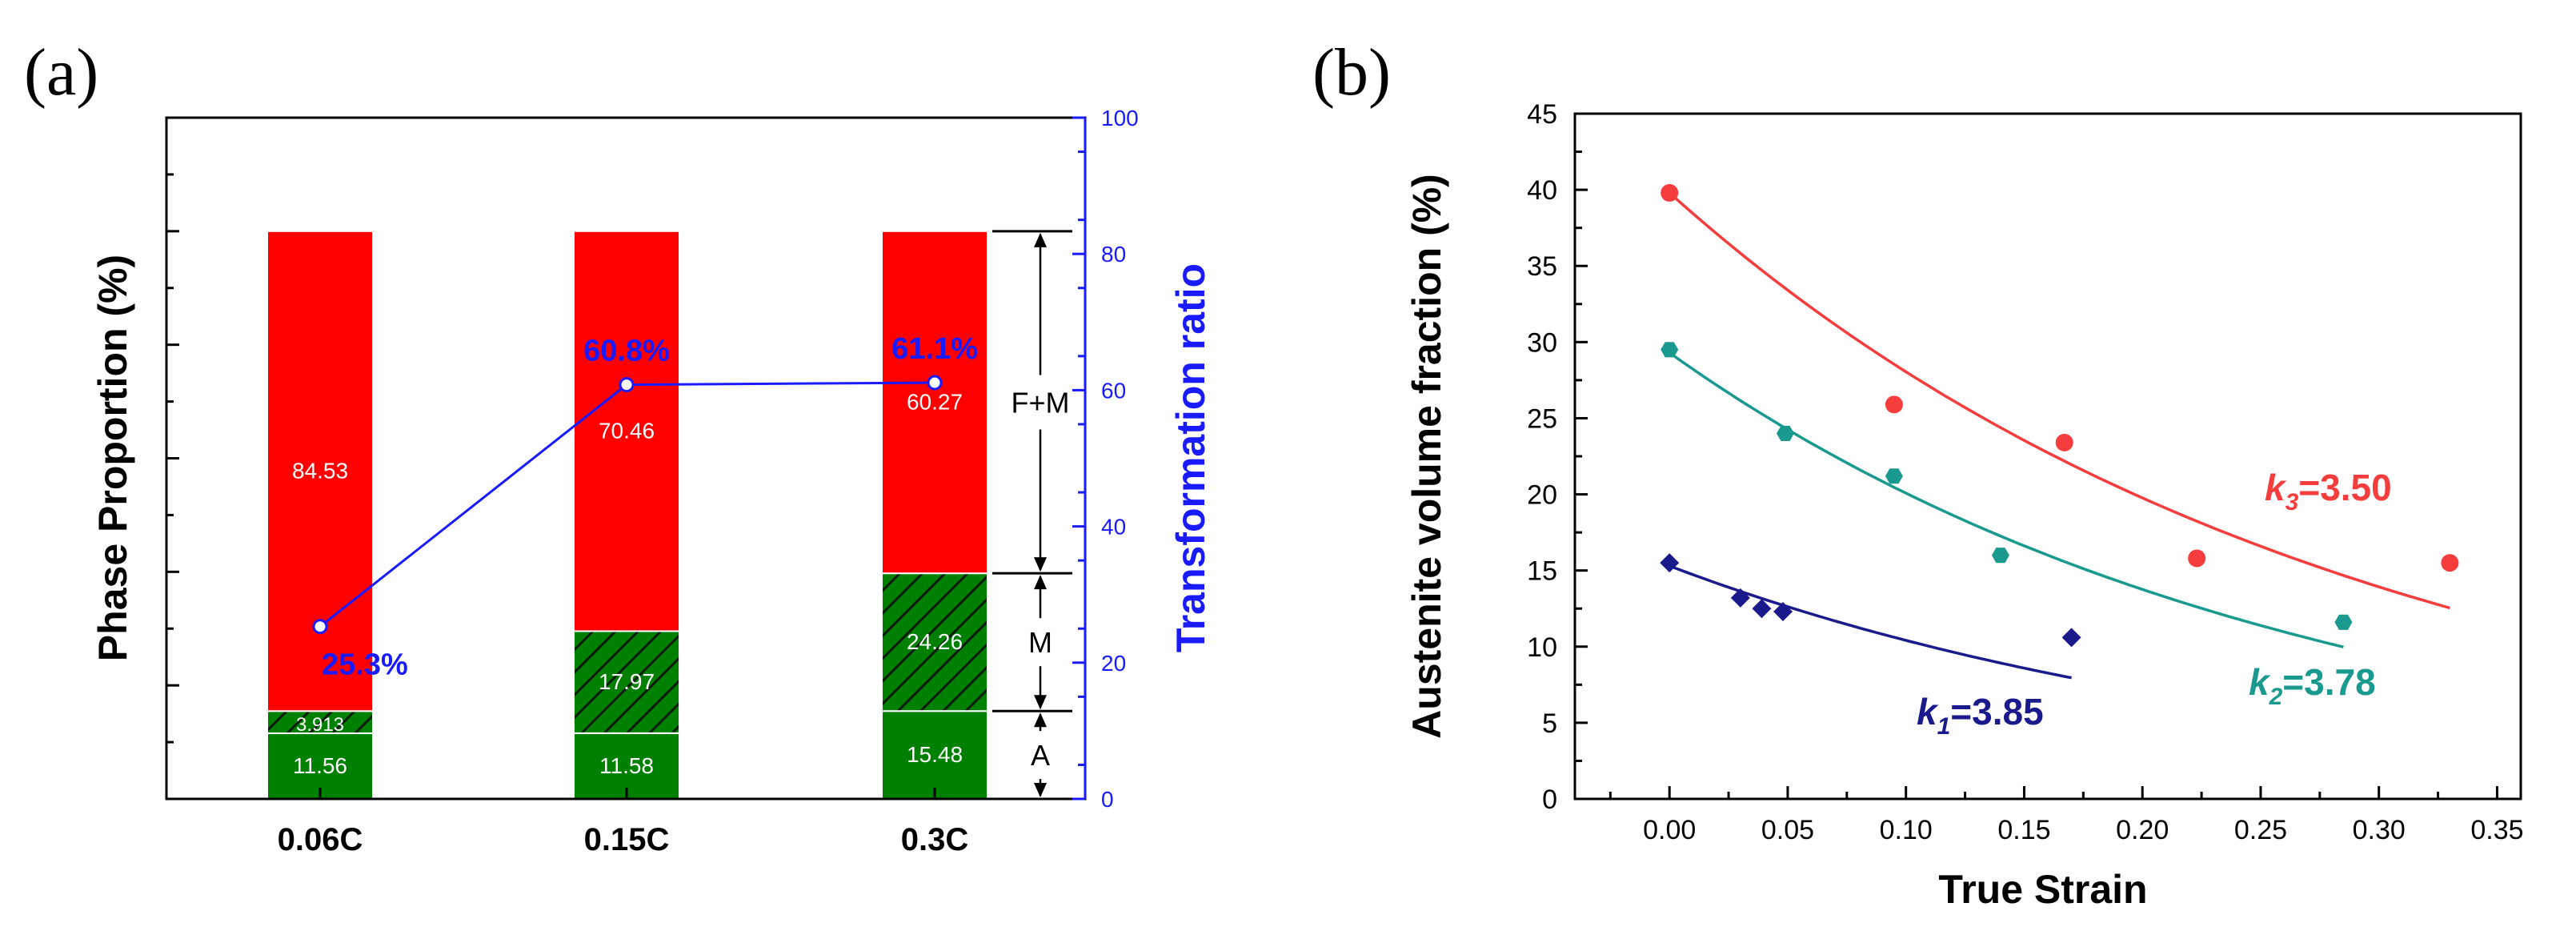 Image resolution: width=2576 pixels, height=939 pixels. I want to click on x-tick-label: 0.15, so click(2023, 830).